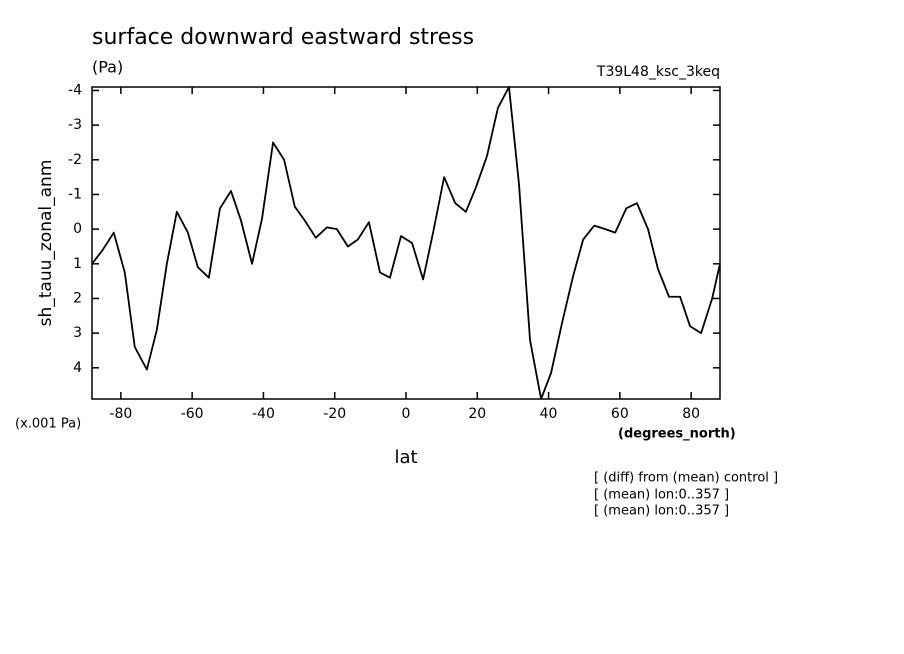  I want to click on y-axis-label: sh_tauu_zonal_anm, so click(46, 243).